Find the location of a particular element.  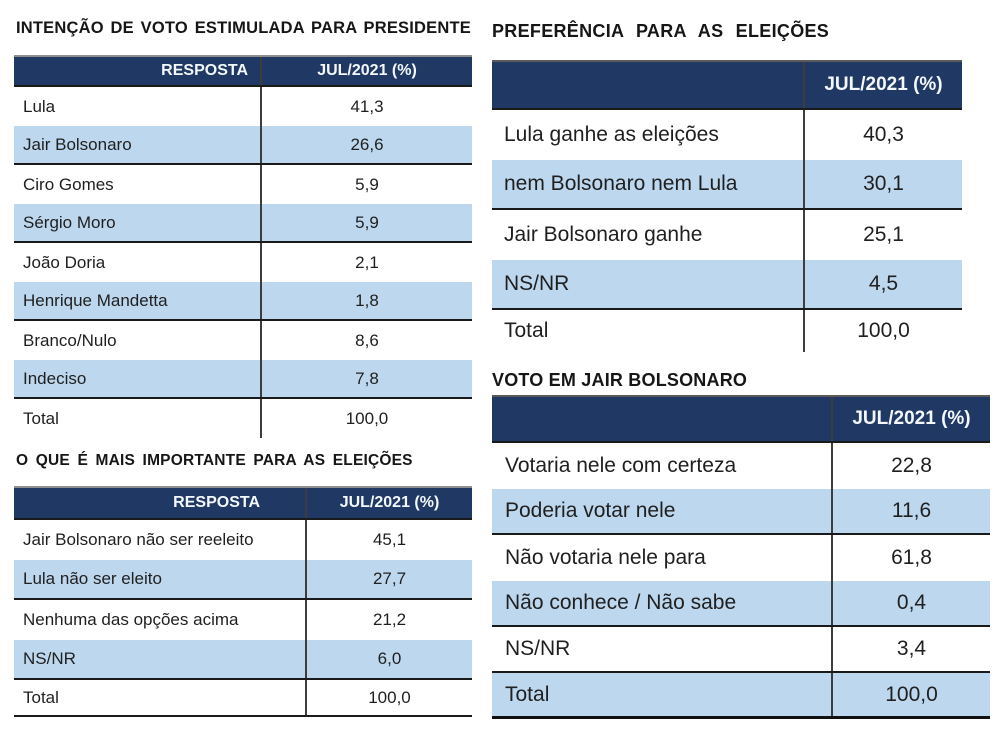

row-label: Henrique Mandetta is located at coordinates (138, 300).